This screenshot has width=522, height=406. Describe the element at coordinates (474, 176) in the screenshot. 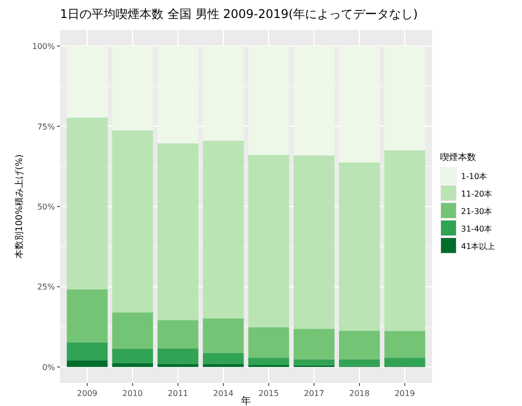

I see `legend-label: 1-10本` at that location.